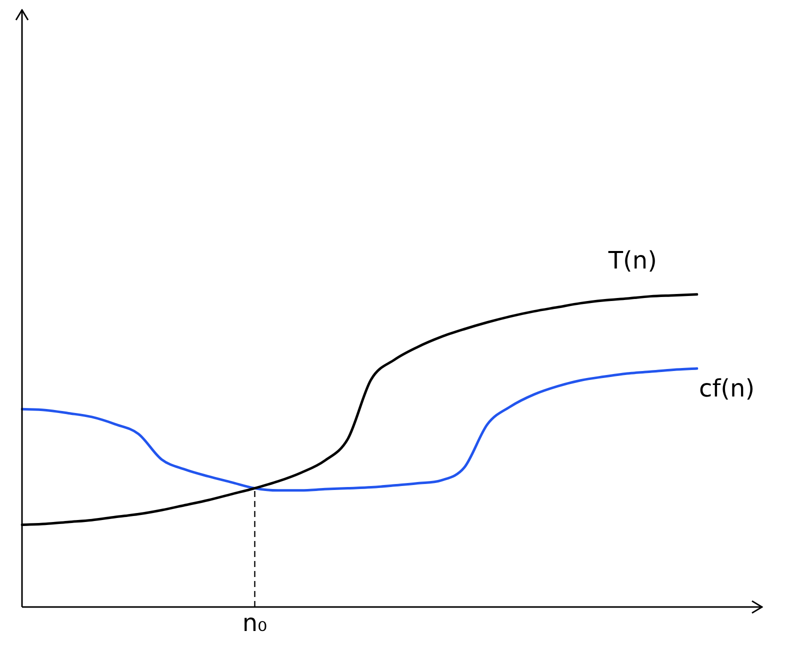 This screenshot has width=785, height=654. What do you see at coordinates (632, 260) in the screenshot?
I see `series-label: T(n)` at bounding box center [632, 260].